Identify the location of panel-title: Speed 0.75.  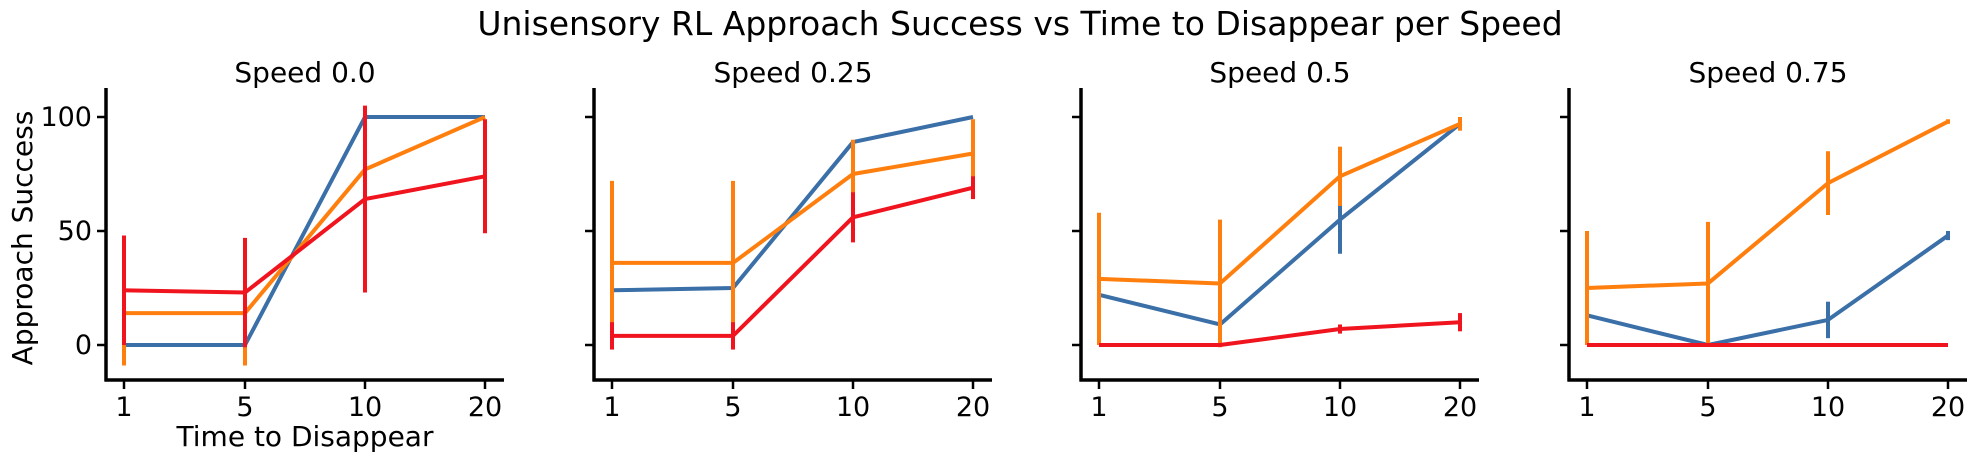
(1767, 72).